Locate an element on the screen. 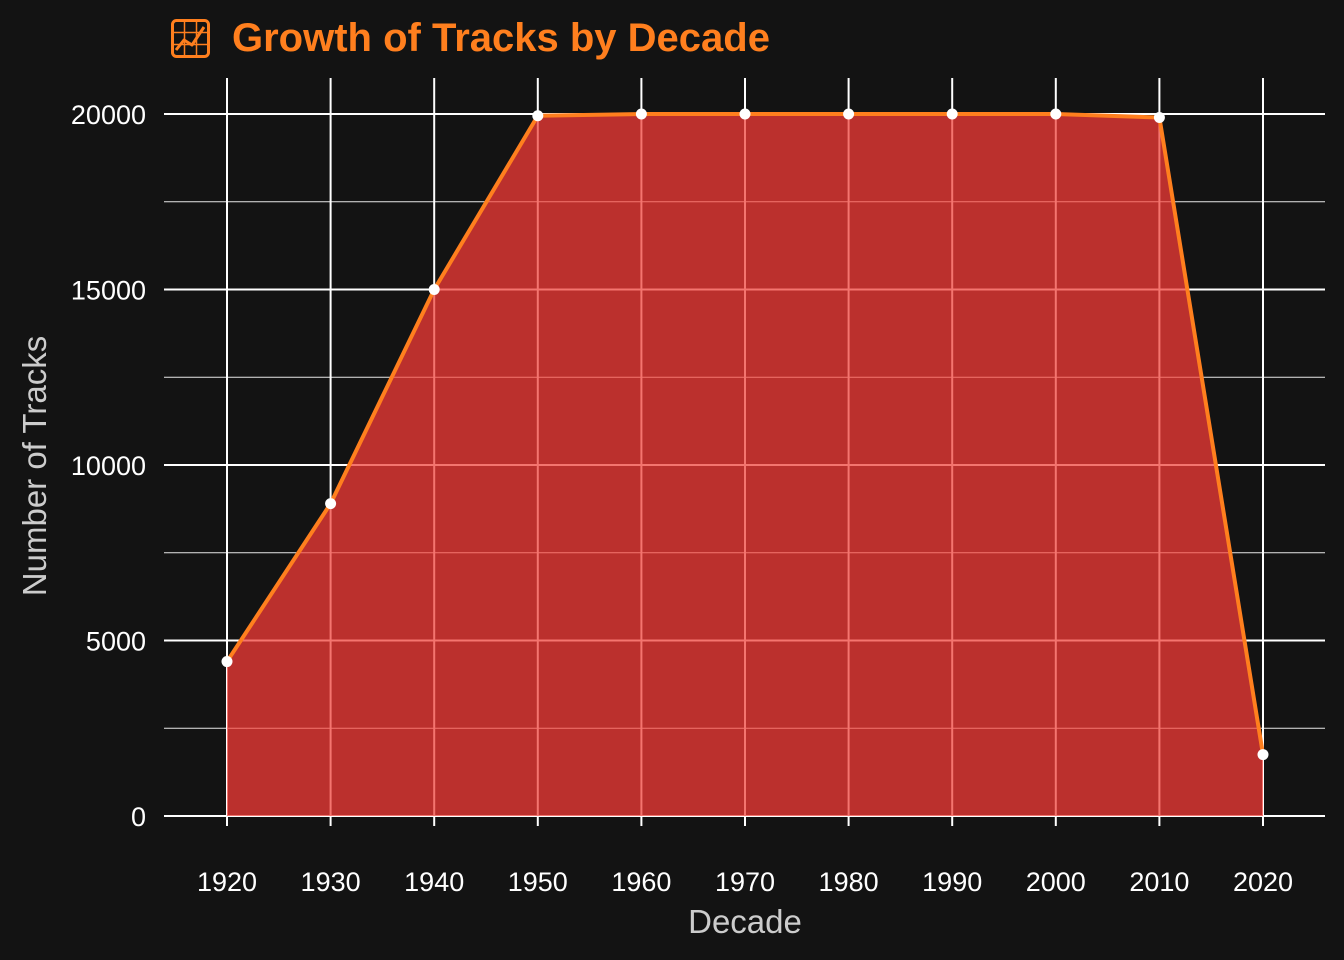 The height and width of the screenshot is (960, 1344). y-axis-title: Number of Tracks is located at coordinates (34, 466).